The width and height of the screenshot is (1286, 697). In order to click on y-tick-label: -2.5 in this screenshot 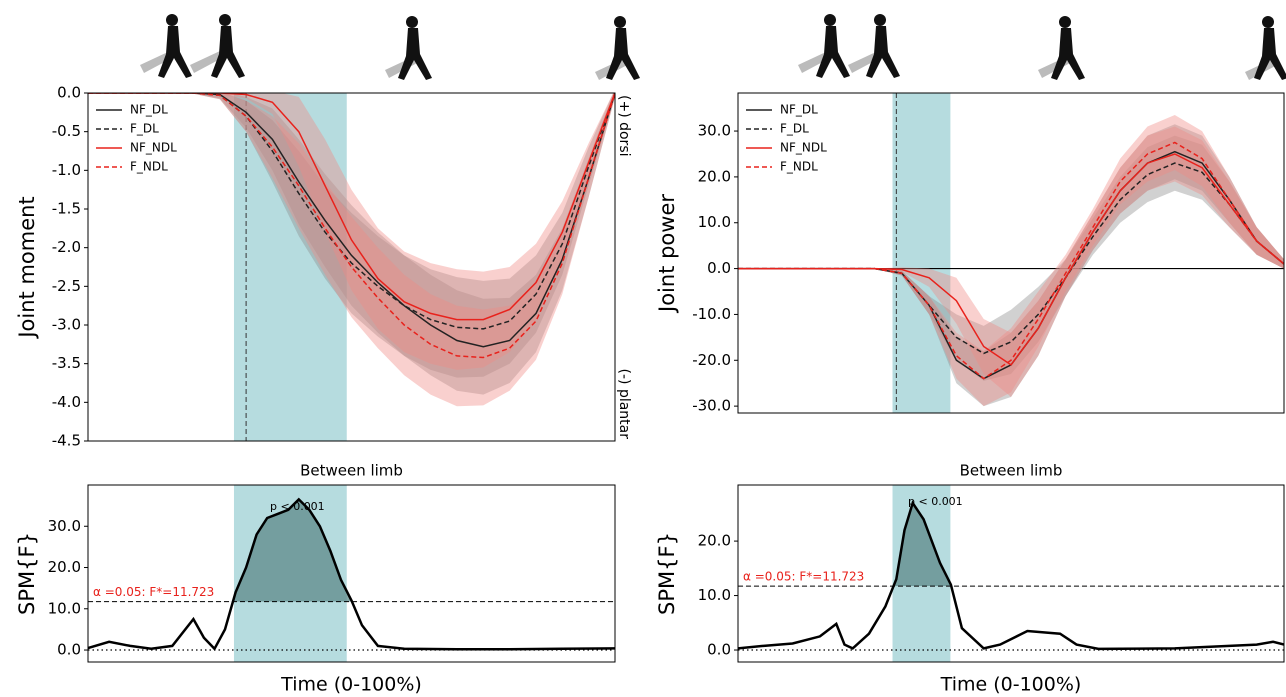, I will do `click(66, 286)`.